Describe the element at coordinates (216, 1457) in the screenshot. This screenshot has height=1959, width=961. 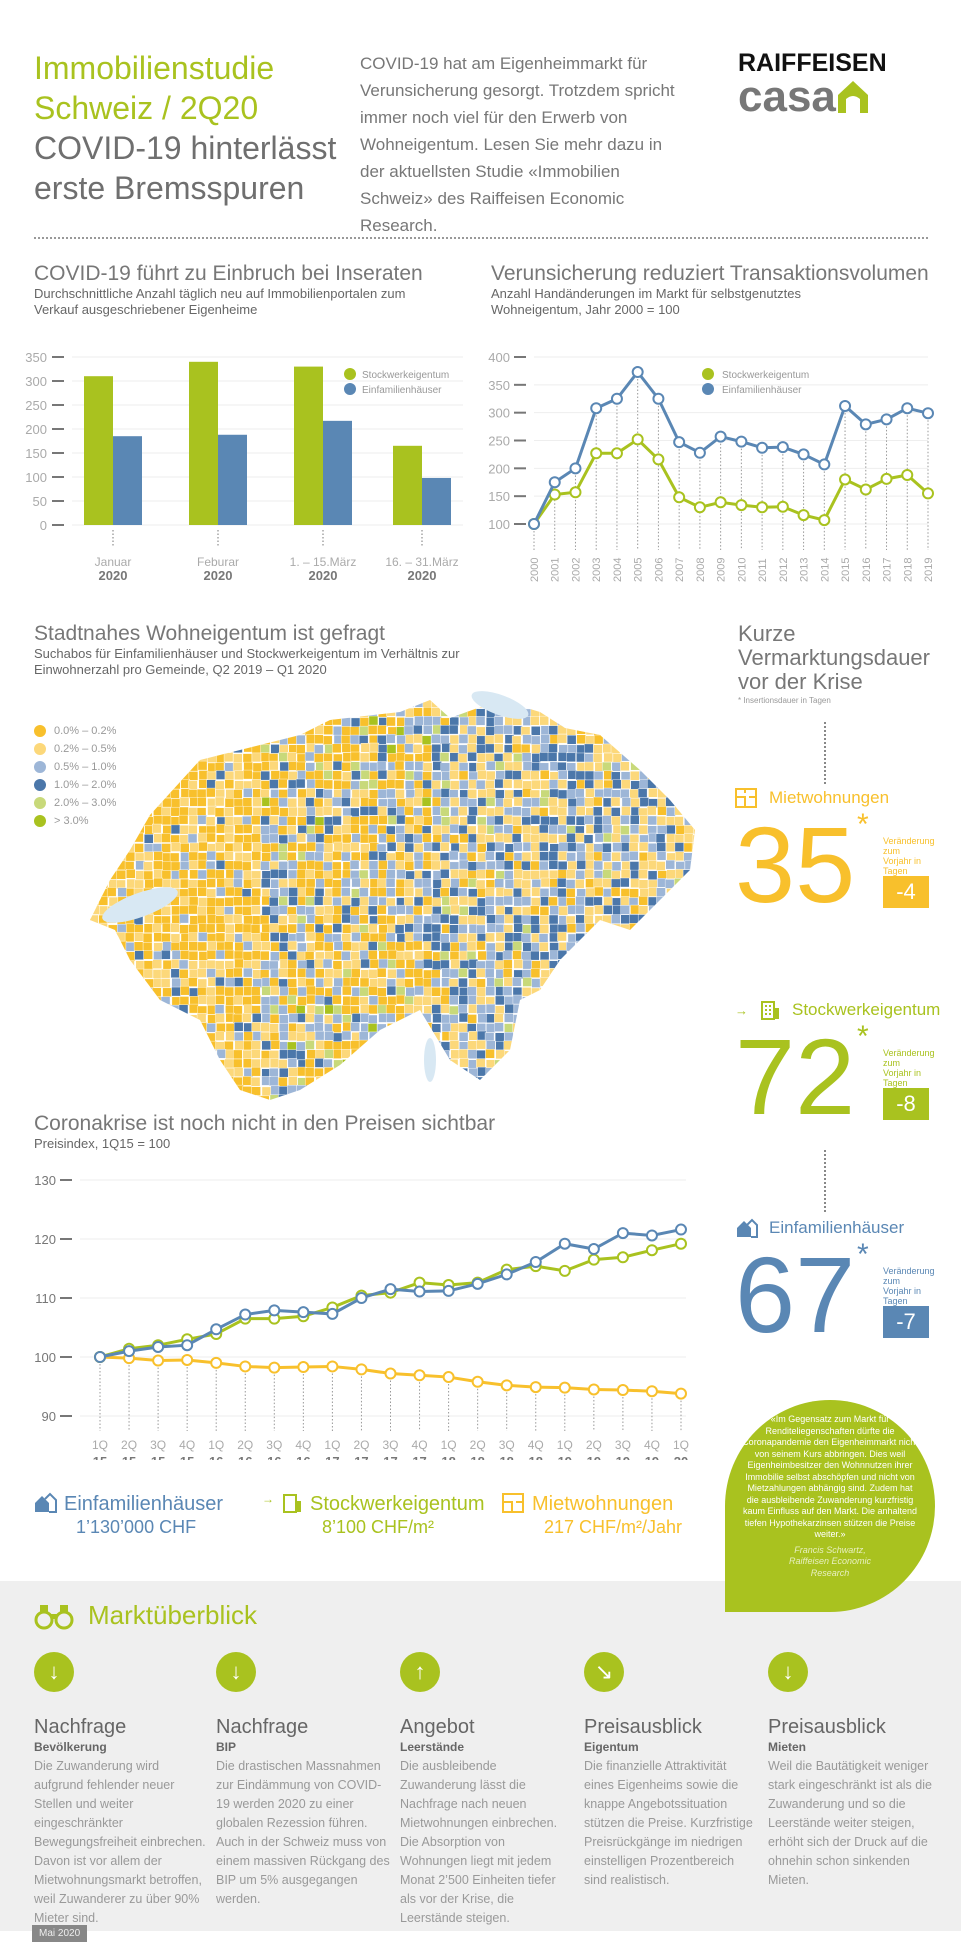
I see `x-year-label: 16` at that location.